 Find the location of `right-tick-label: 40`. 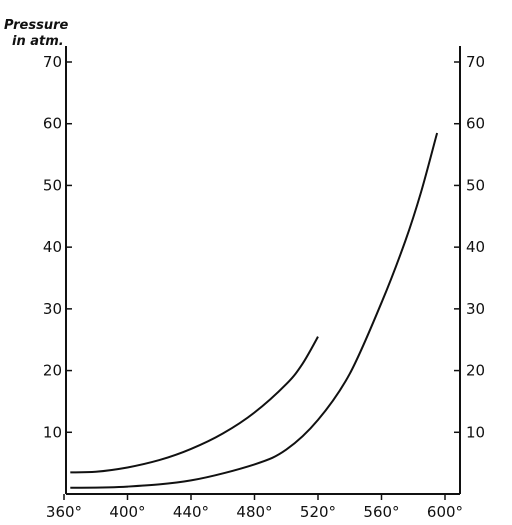

right-tick-label: 40 is located at coordinates (475, 247).